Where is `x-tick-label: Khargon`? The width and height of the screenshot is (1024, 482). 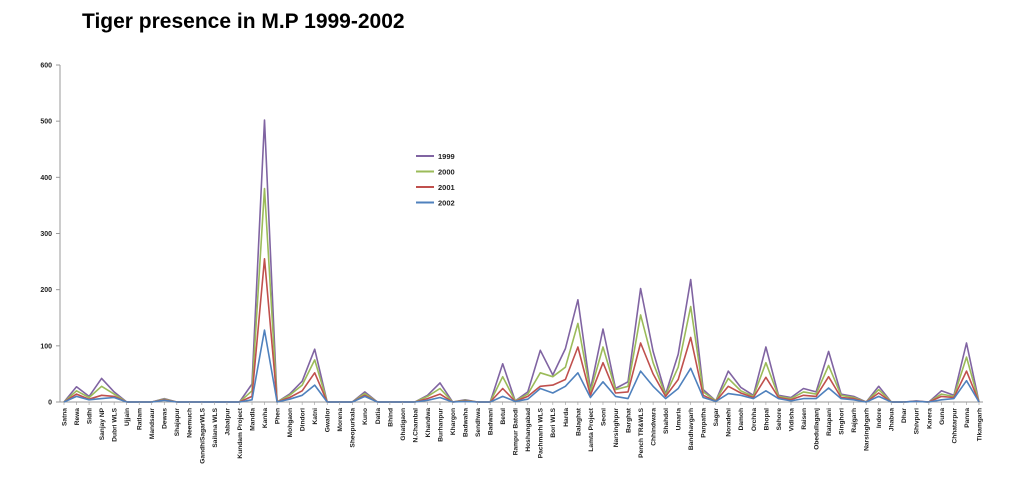
x-tick-label: Khargon is located at coordinates (453, 421).